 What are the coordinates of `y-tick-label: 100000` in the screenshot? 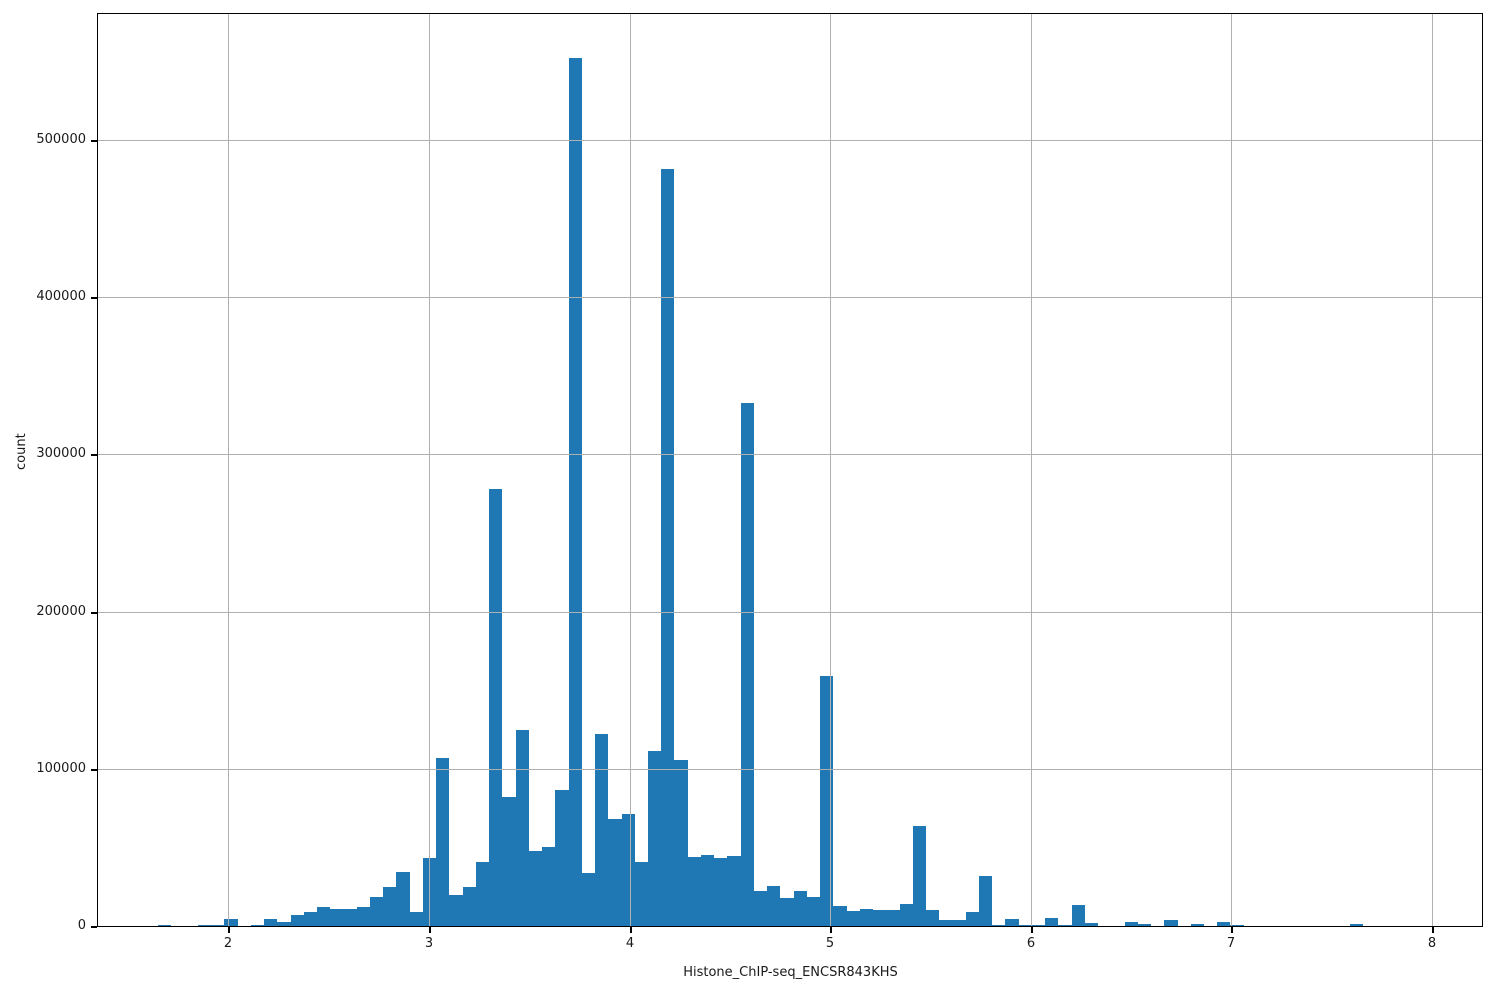 It's located at (61, 768).